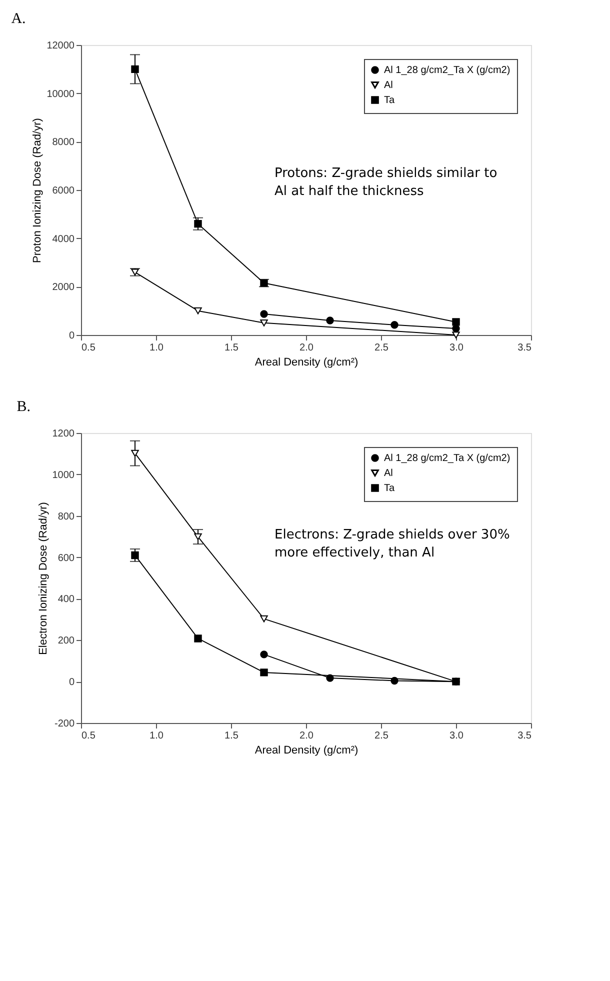 Image resolution: width=610 pixels, height=981 pixels. I want to click on y-tick-label: 8000, so click(63, 142).